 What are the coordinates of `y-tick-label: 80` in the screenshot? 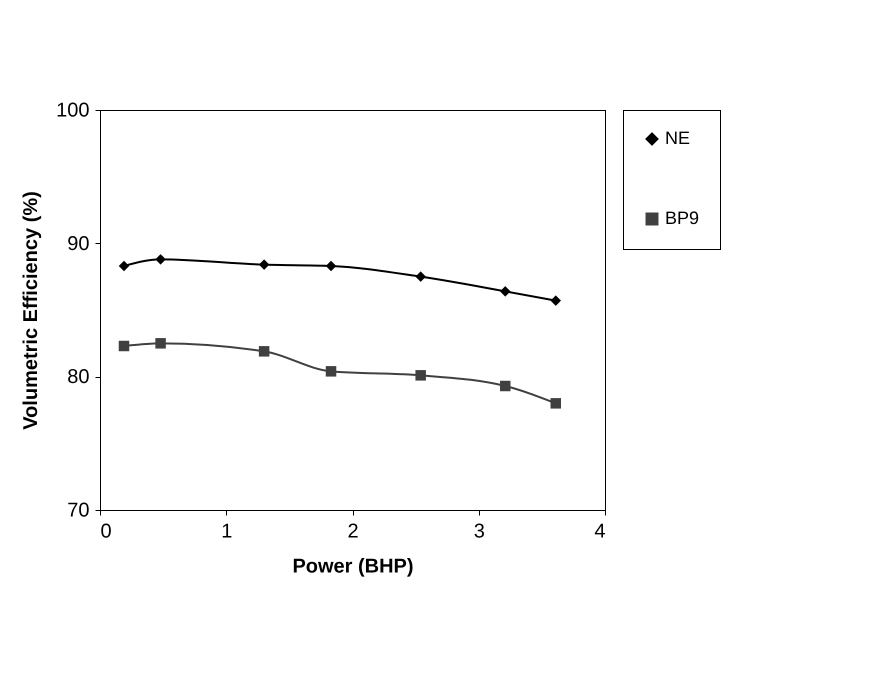 It's located at (78, 377).